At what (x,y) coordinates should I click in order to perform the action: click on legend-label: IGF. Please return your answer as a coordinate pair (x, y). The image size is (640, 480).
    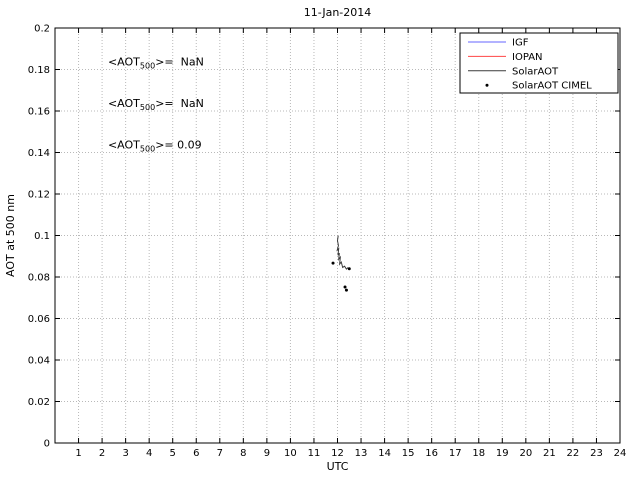
    Looking at the image, I should click on (520, 43).